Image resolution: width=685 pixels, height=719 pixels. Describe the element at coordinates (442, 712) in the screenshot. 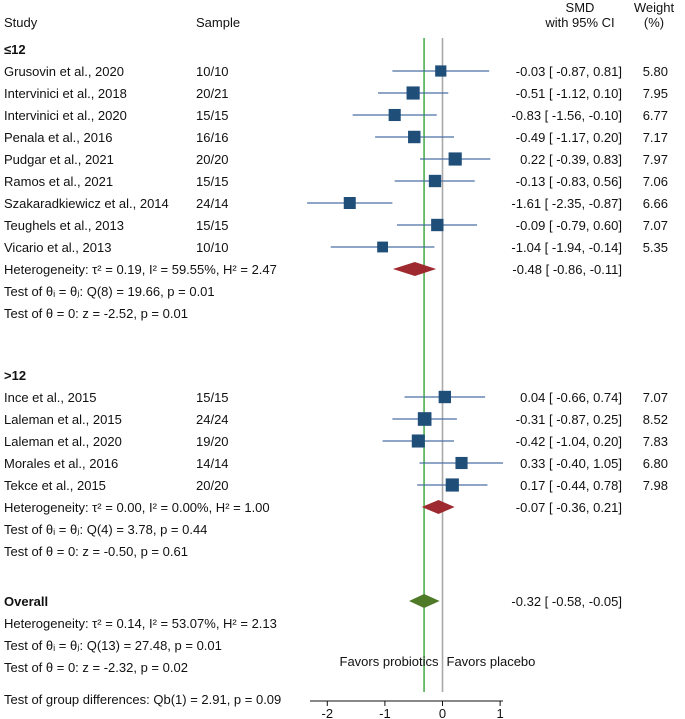

I see `x-axis-tick-label: 0` at that location.